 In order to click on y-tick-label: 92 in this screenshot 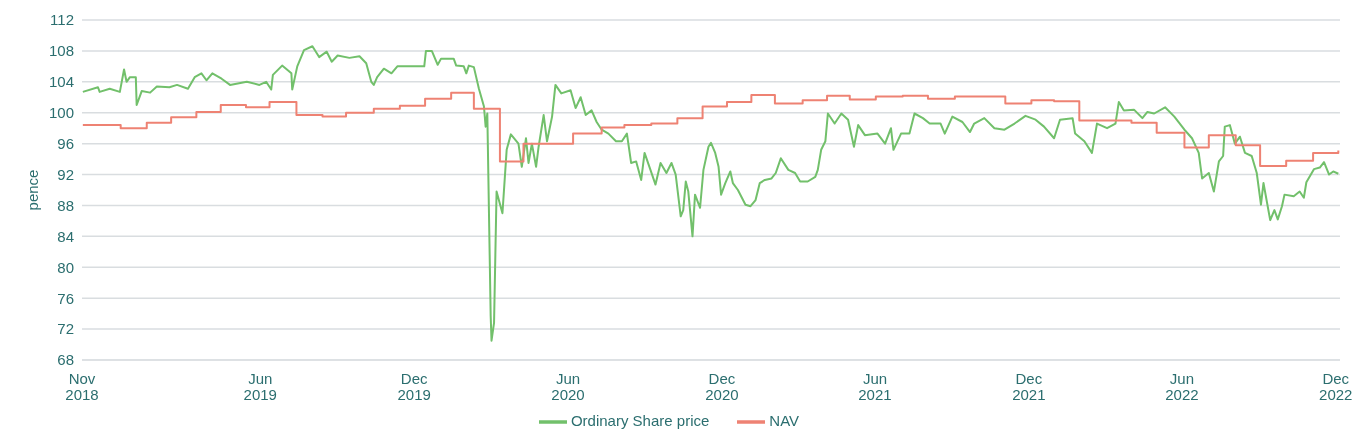, I will do `click(65, 174)`.